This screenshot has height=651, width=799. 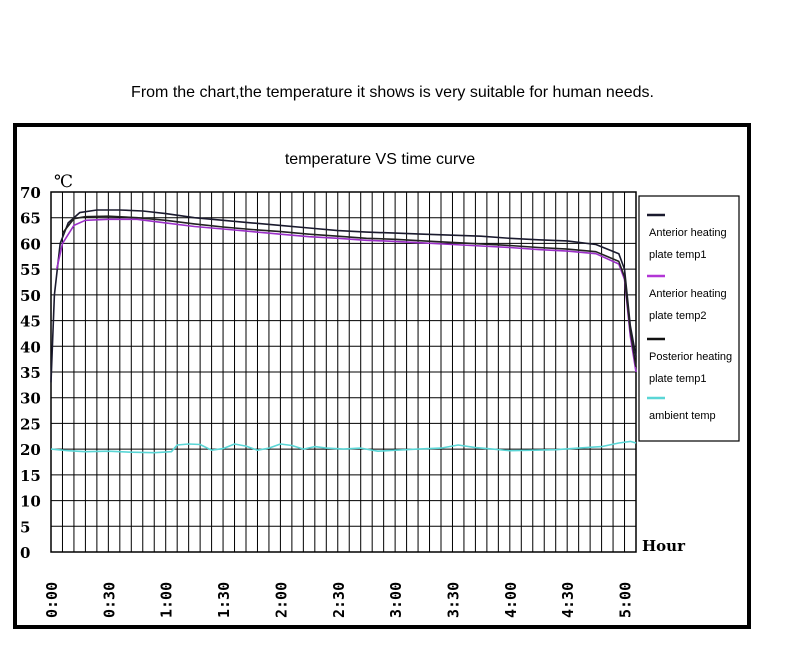 I want to click on y-tick-label: 20, so click(x=30, y=450).